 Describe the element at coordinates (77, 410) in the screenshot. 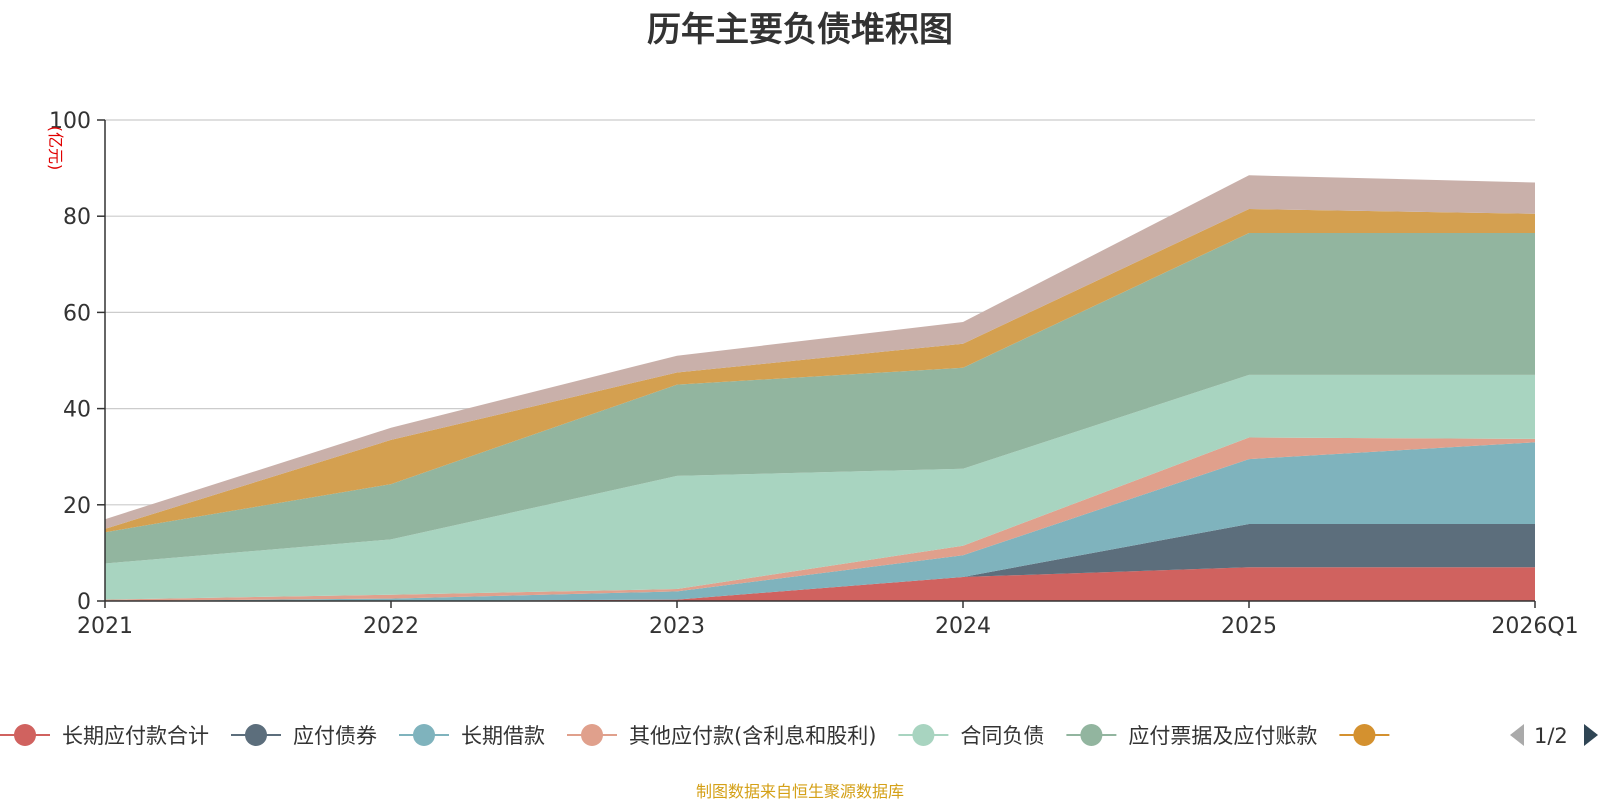

I see `y-tick-label: 40` at that location.